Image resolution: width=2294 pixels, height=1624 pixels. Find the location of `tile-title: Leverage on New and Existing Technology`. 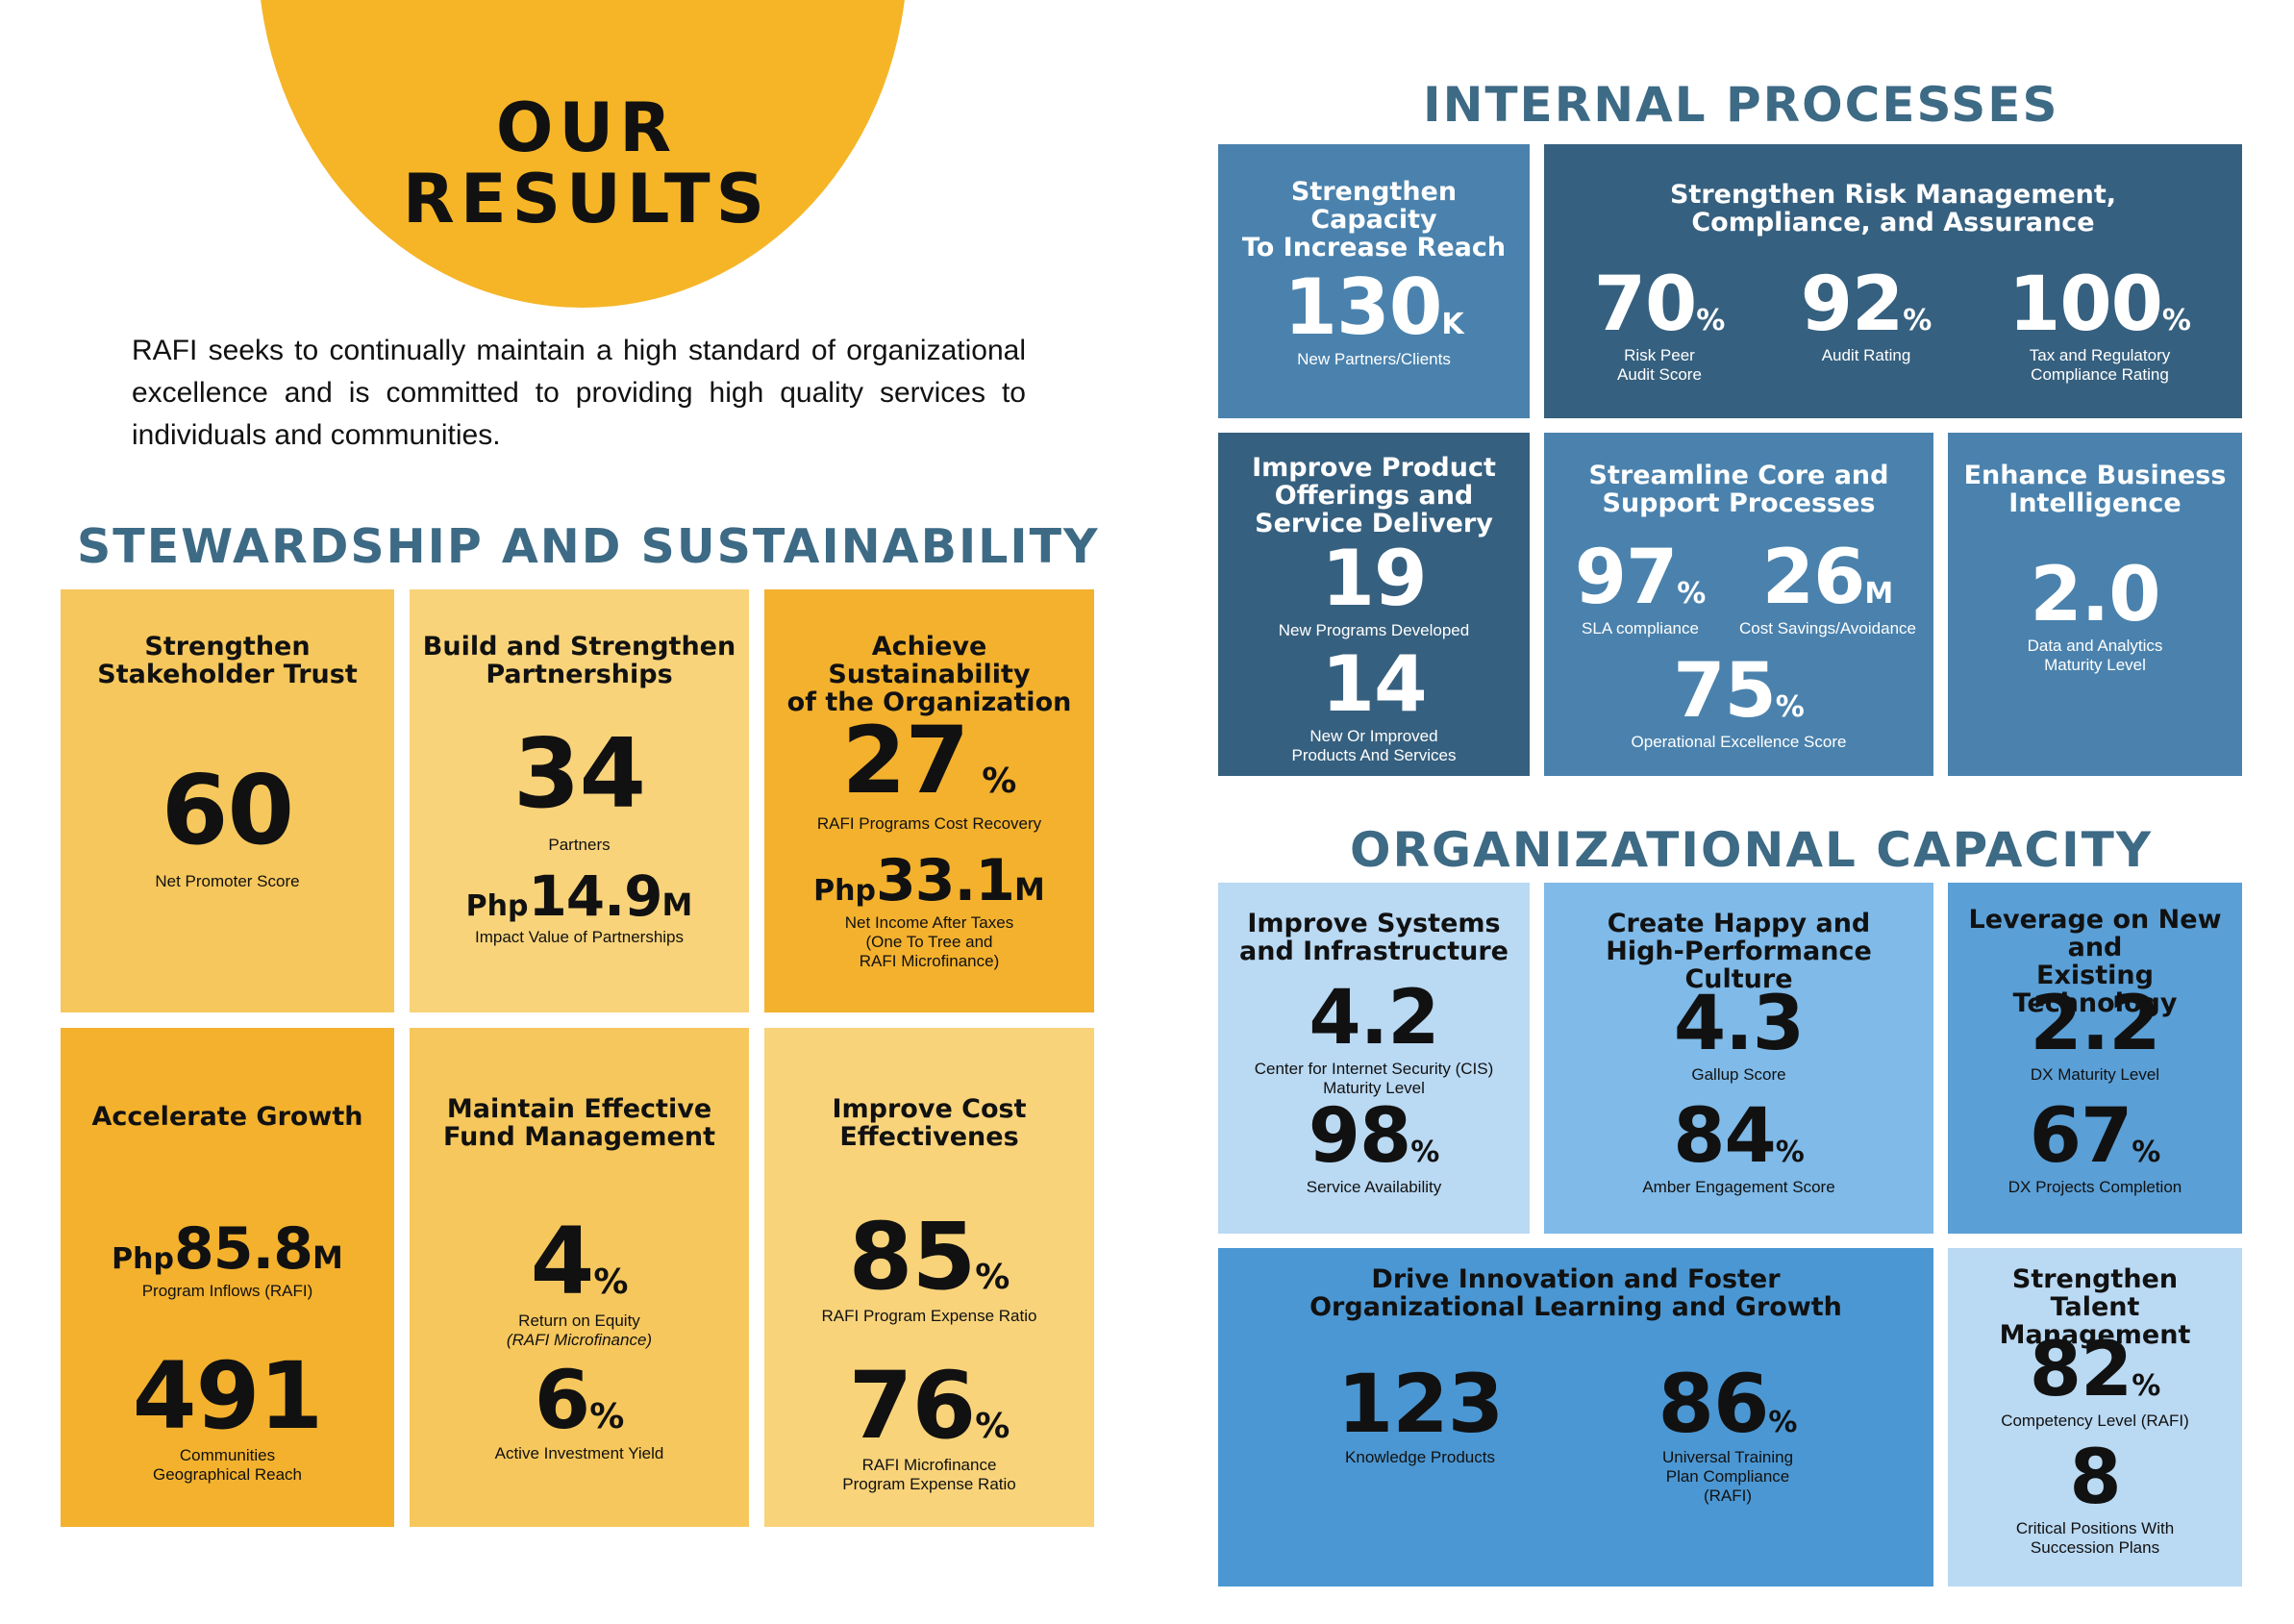

tile-title: Leverage on New and Existing Technology is located at coordinates (2095, 961).